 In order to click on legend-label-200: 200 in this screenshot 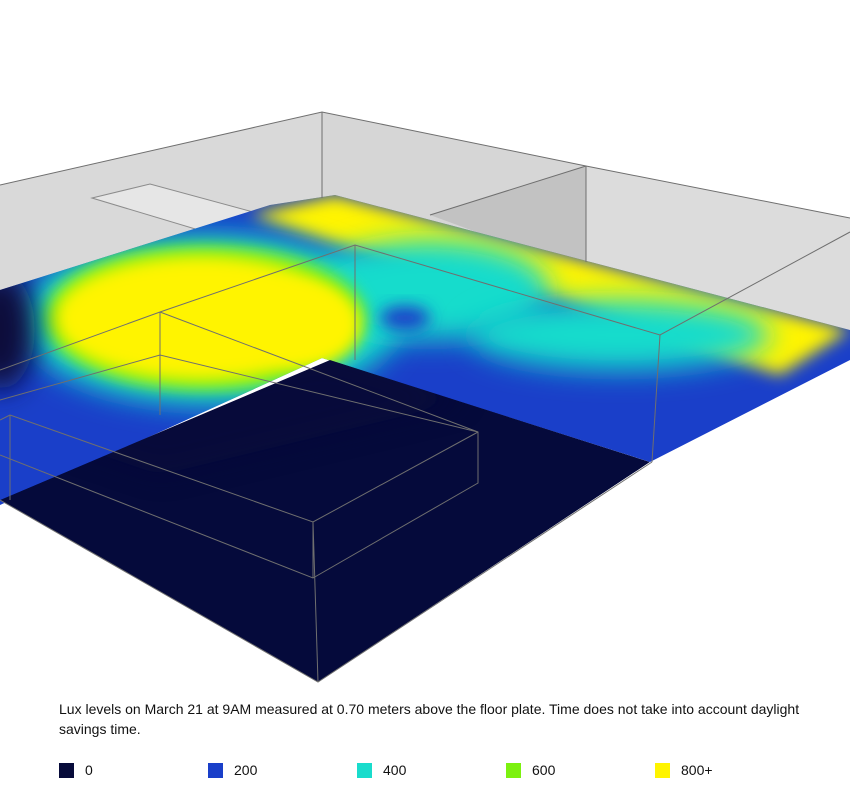, I will do `click(246, 770)`.